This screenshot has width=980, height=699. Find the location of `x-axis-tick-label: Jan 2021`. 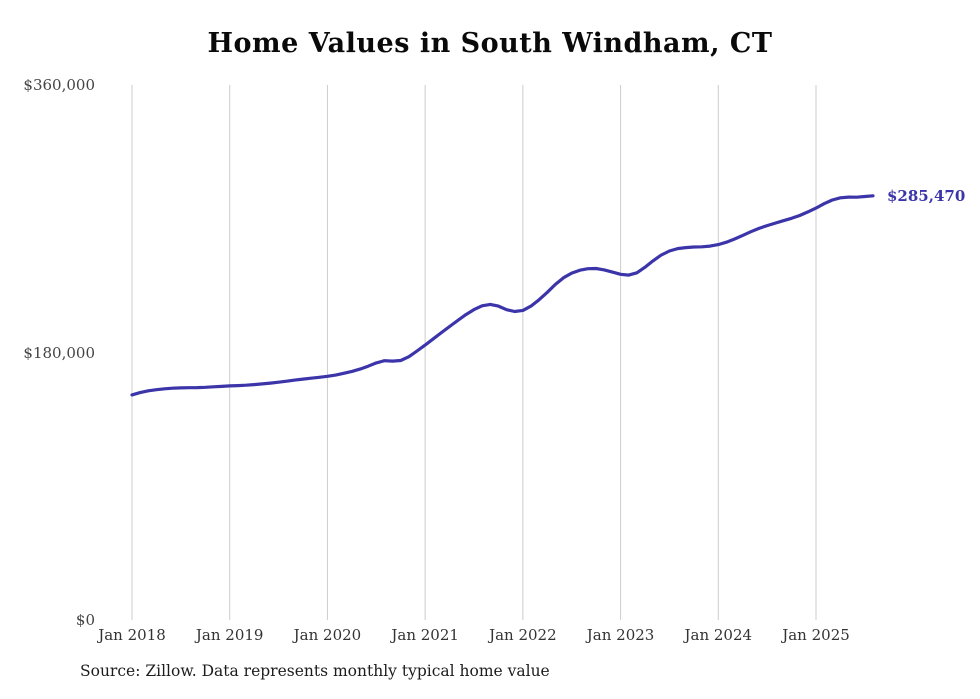

x-axis-tick-label: Jan 2021 is located at coordinates (425, 635).